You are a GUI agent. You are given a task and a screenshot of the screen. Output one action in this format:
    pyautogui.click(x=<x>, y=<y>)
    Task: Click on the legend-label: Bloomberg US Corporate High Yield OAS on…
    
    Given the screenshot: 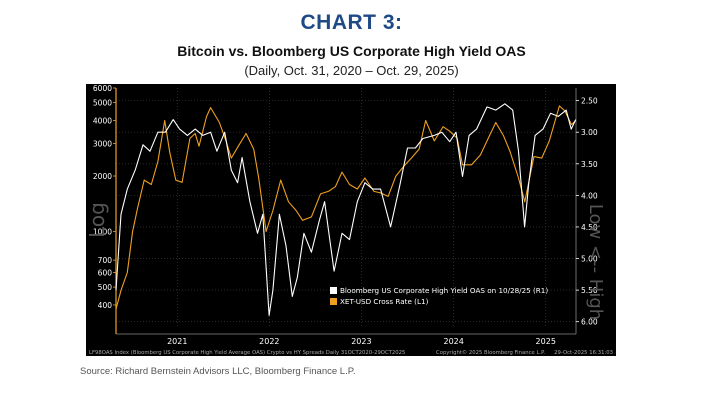 What is the action you would take?
    pyautogui.click(x=444, y=290)
    